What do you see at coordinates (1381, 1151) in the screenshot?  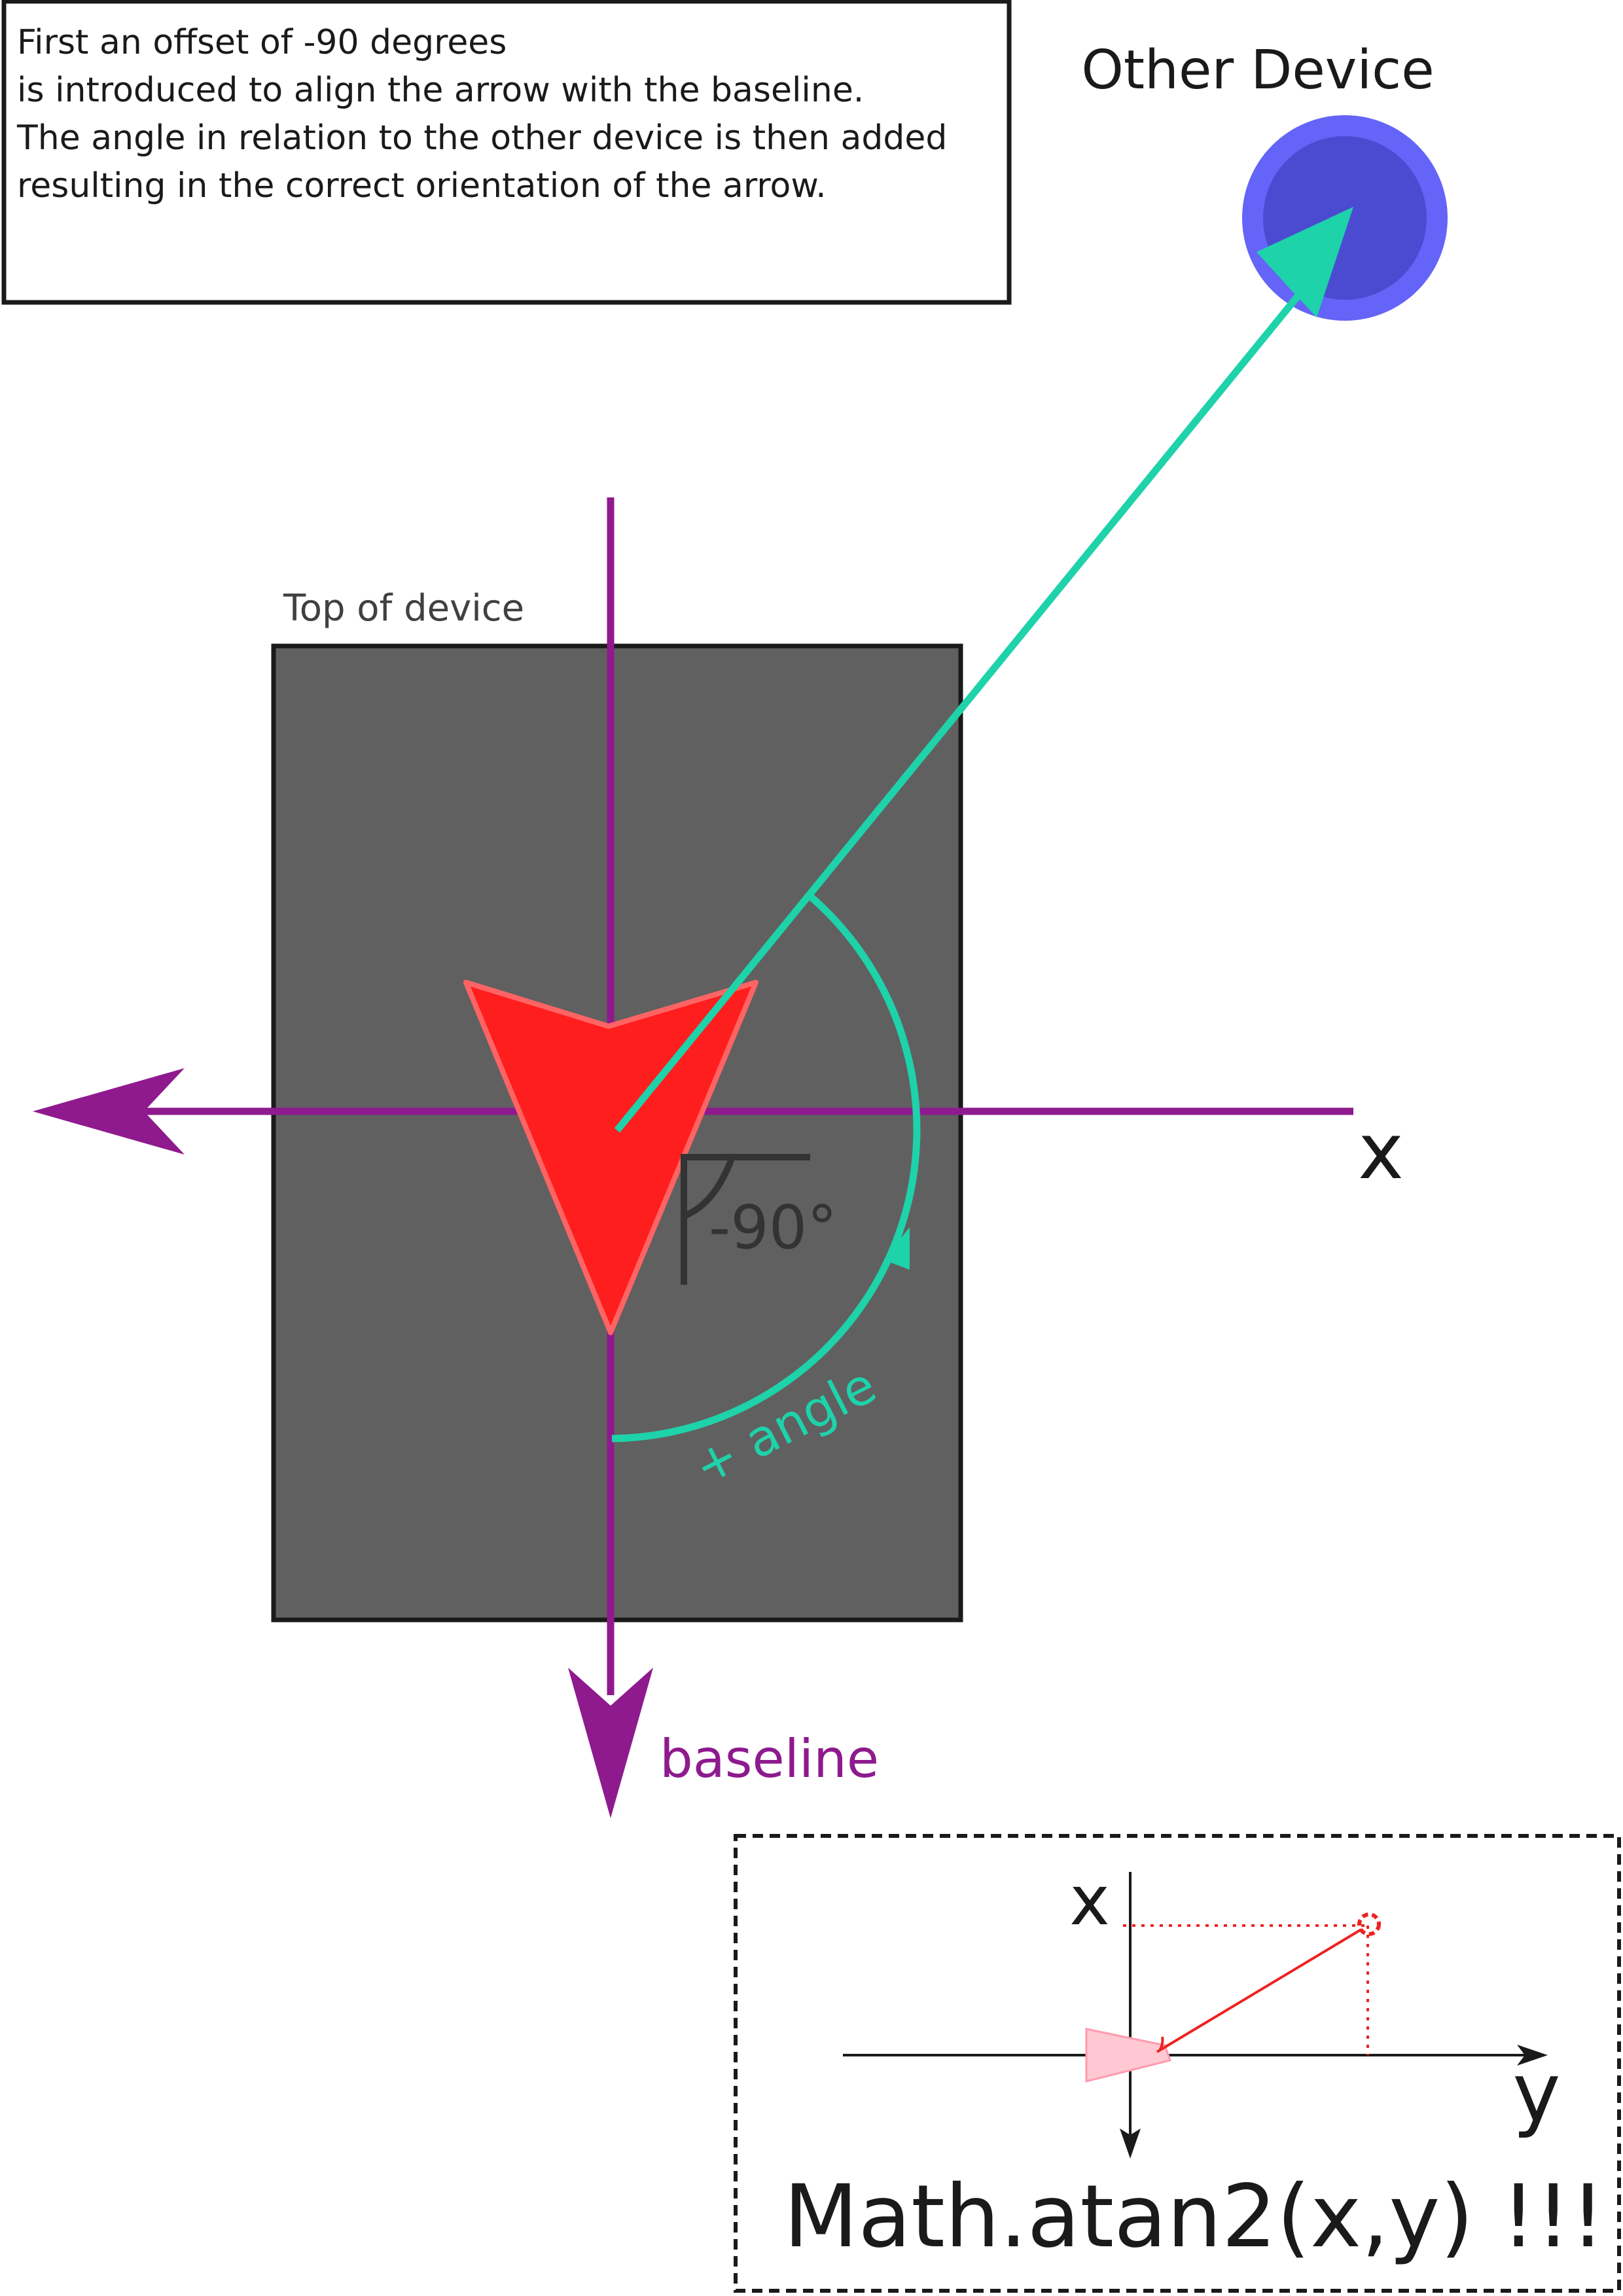 I see `x-axis-label: x` at bounding box center [1381, 1151].